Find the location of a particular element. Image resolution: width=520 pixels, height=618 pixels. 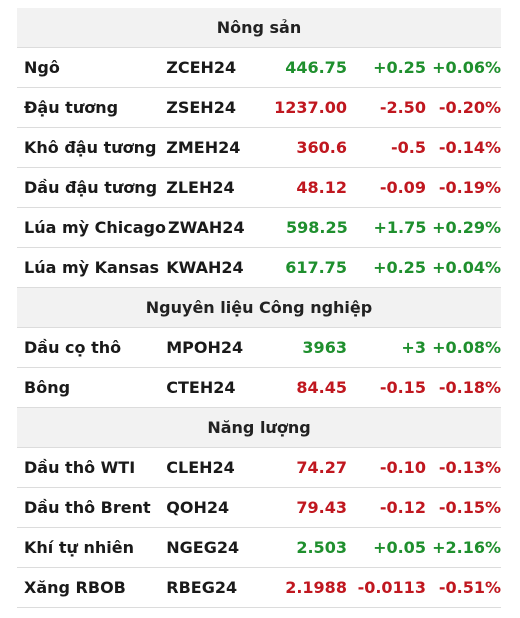

table-row: Dầu thô WTI CLEH24 74.27 -0.10 -0.13% is located at coordinates (259, 468).